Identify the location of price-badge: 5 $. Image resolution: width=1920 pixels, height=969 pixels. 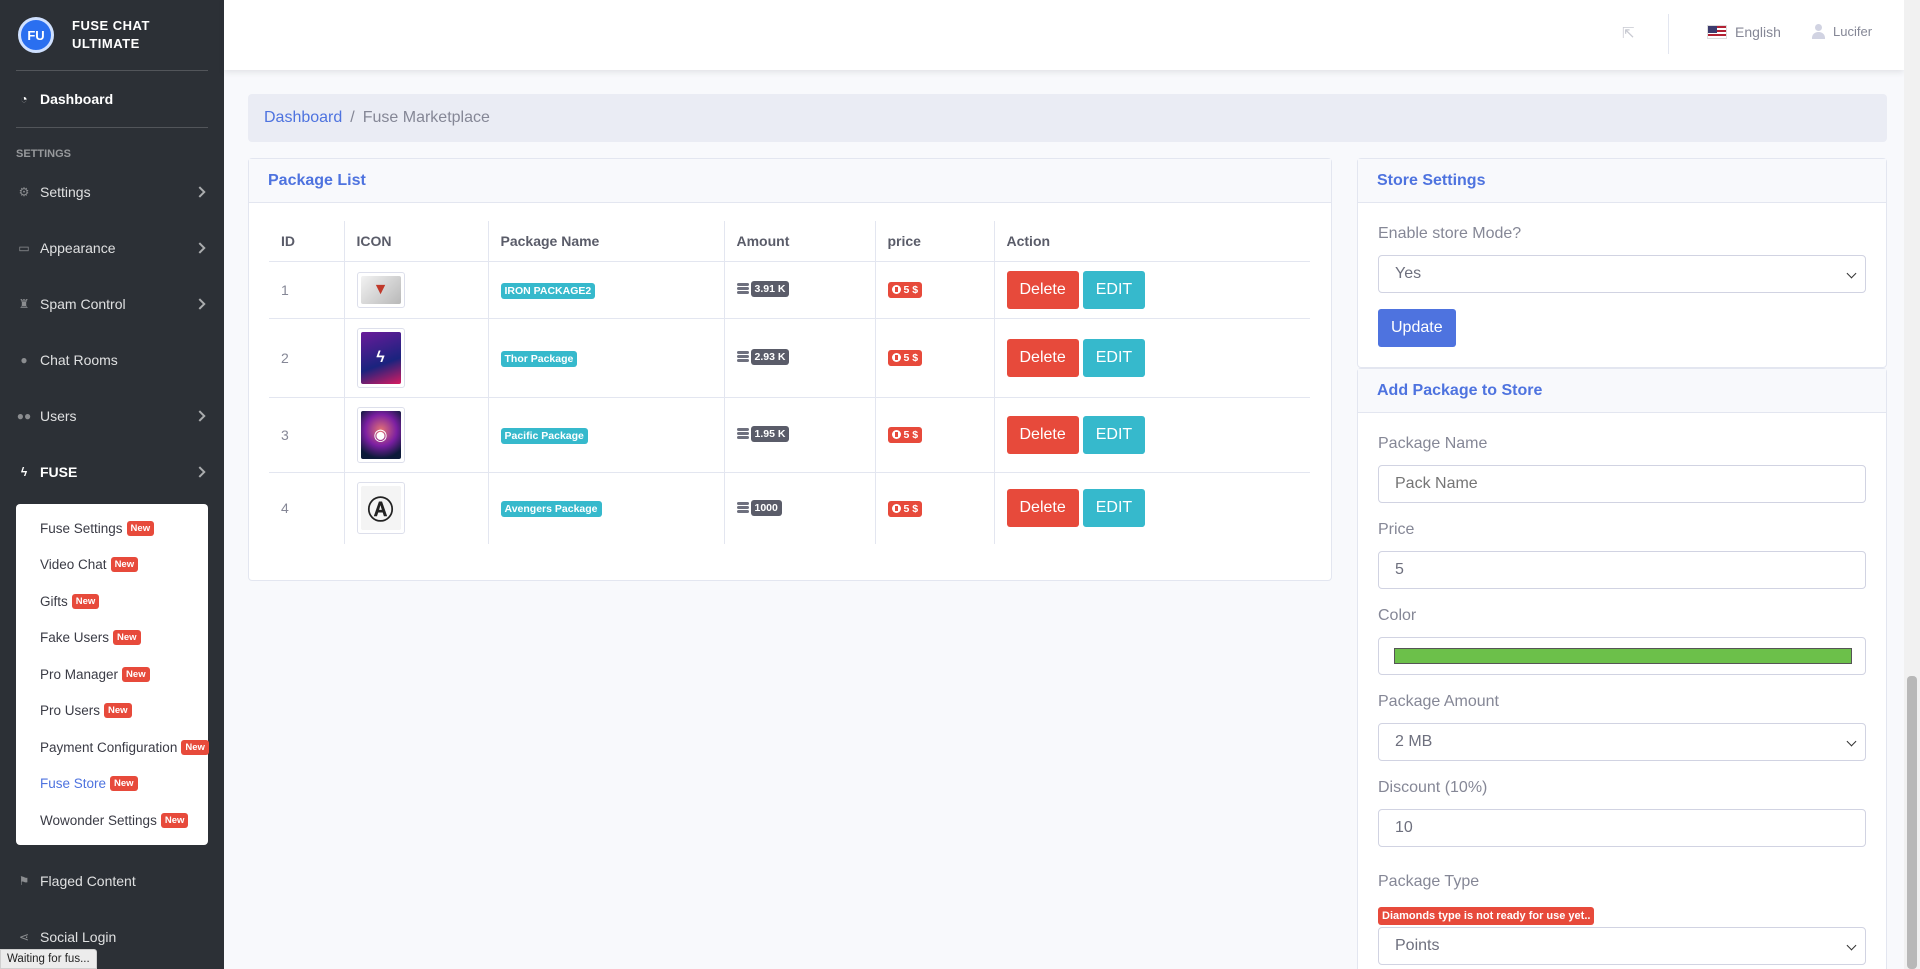
(905, 289).